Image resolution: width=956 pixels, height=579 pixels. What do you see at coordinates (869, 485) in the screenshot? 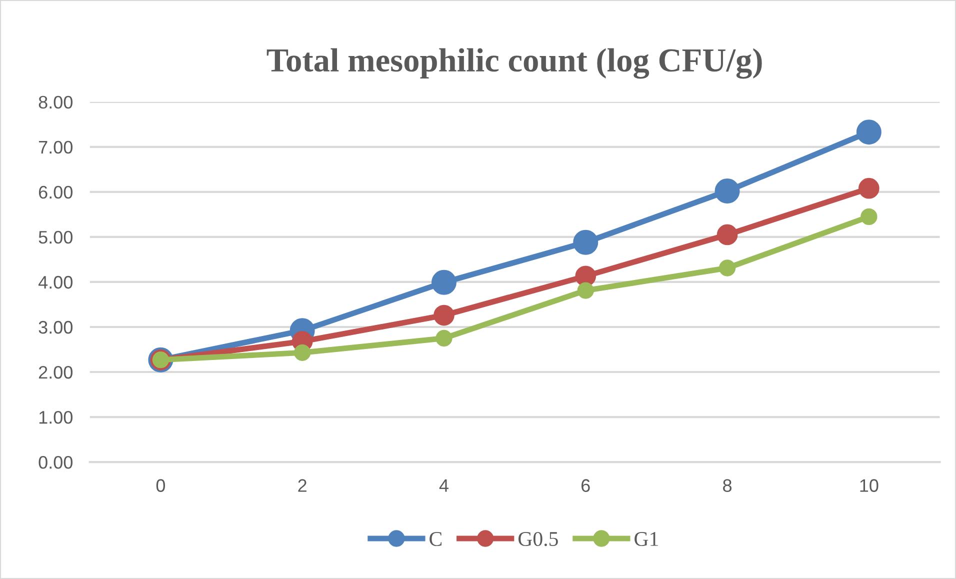
I see `x-tick-label: 10` at bounding box center [869, 485].